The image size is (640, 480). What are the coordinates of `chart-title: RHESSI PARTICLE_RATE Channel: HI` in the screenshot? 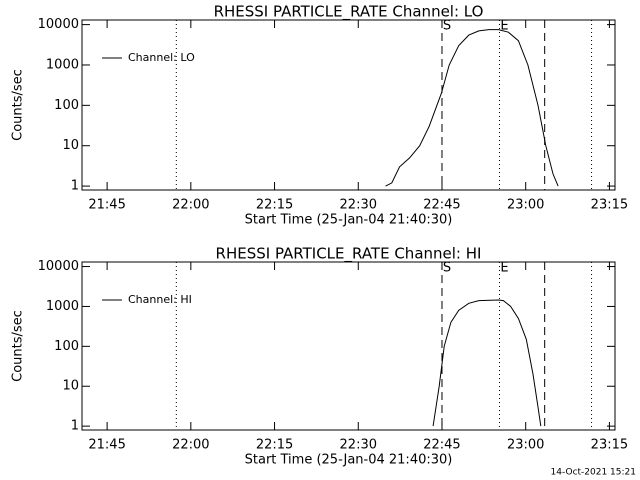 It's located at (349, 254).